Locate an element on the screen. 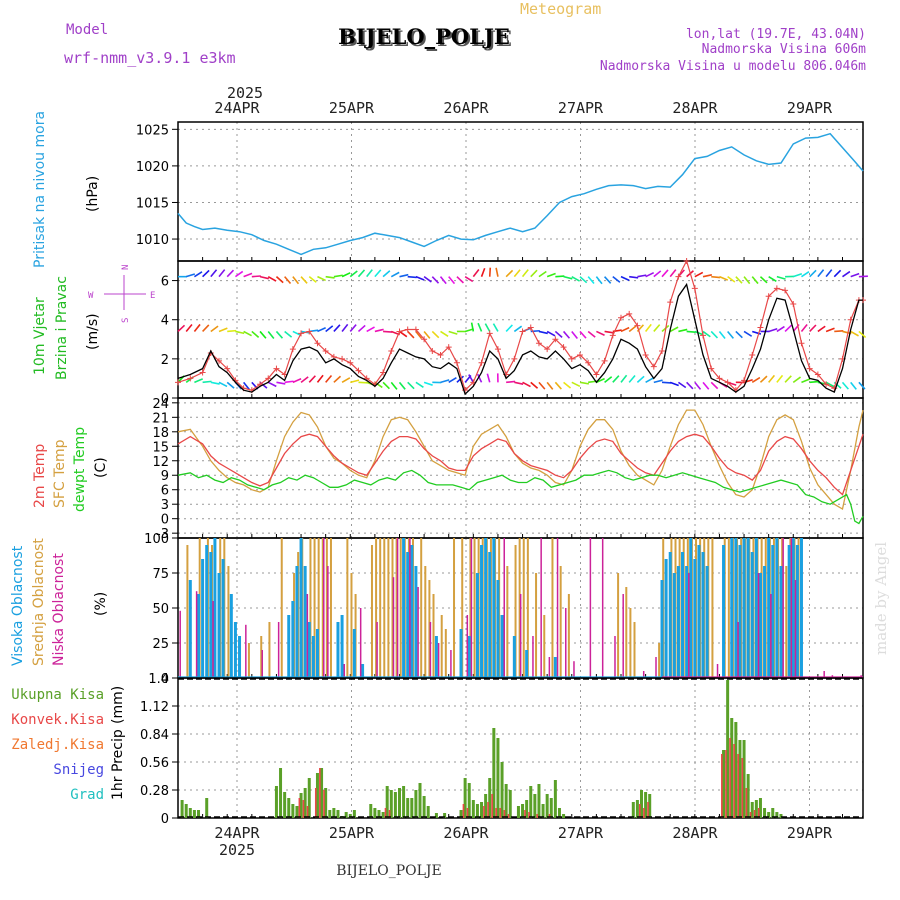 The width and height of the screenshot is (900, 900). pressure-line is located at coordinates (520, 194).